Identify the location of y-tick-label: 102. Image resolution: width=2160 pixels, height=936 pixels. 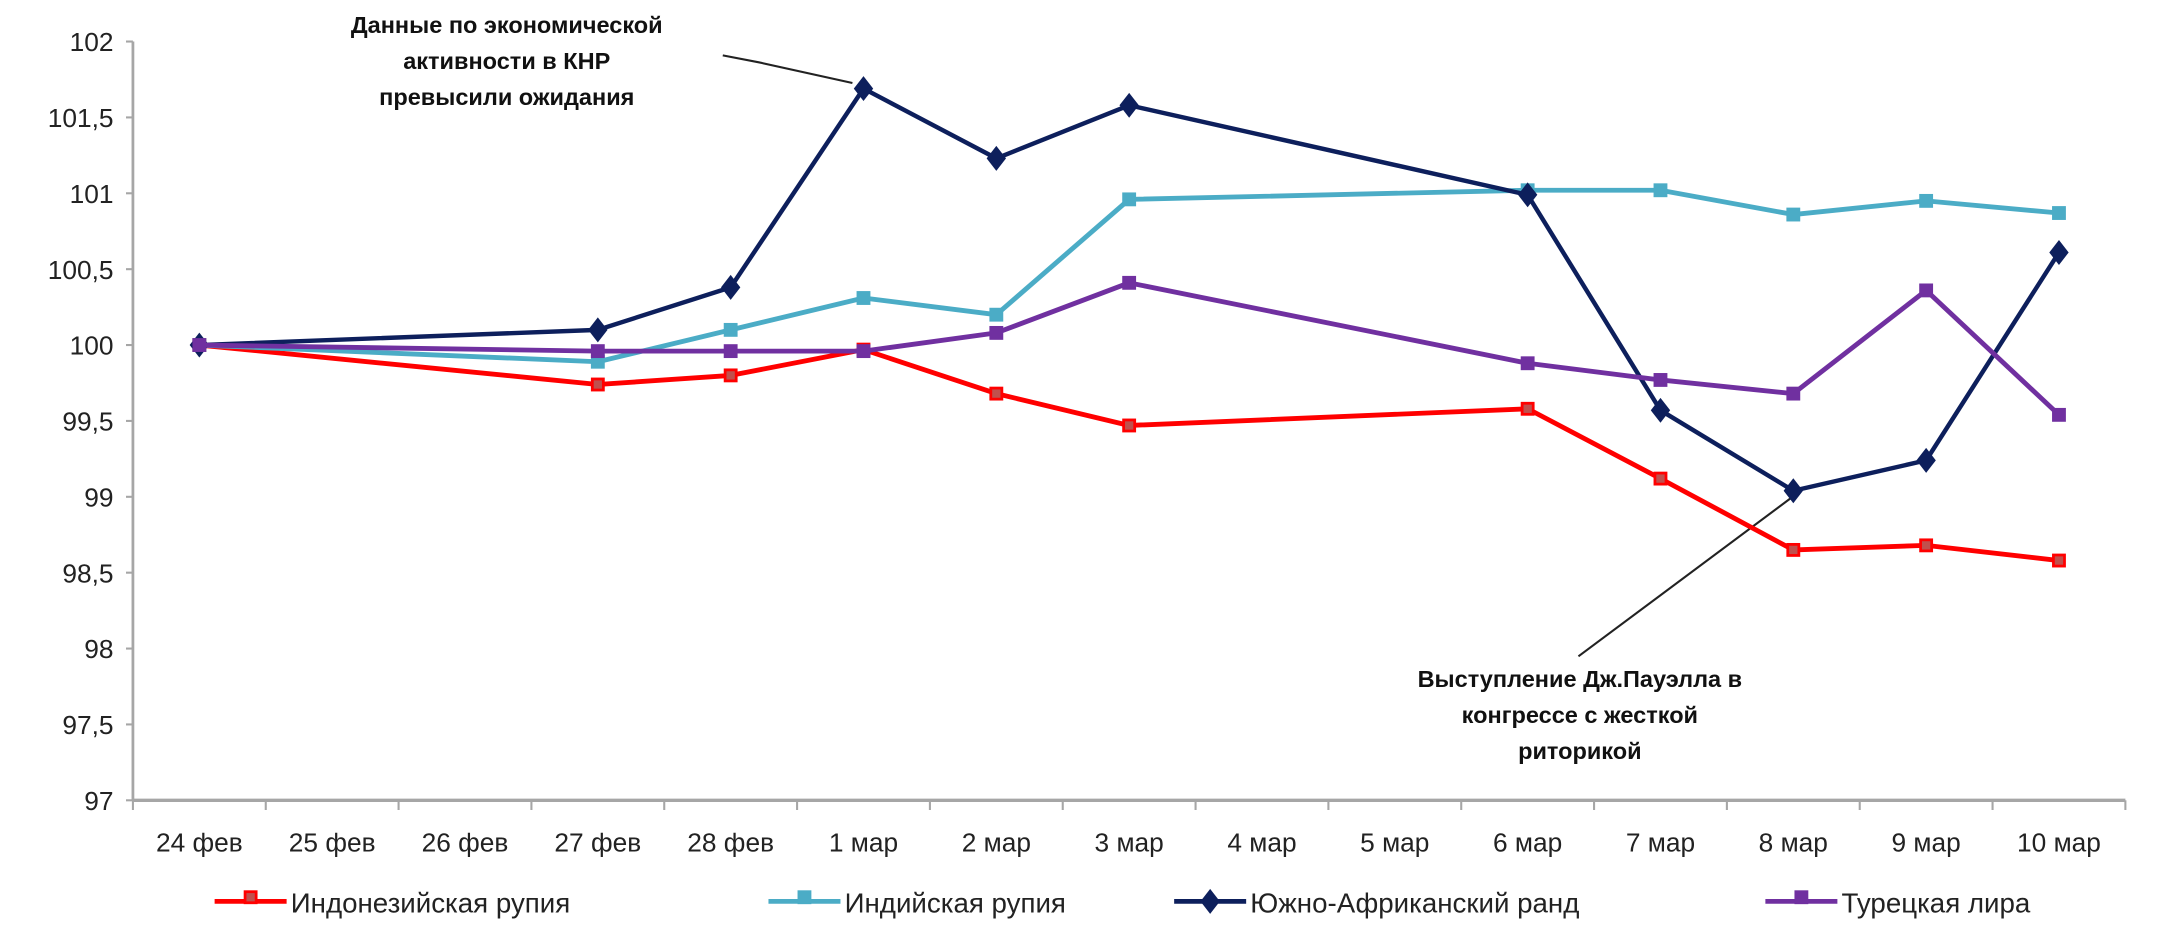
(92, 42).